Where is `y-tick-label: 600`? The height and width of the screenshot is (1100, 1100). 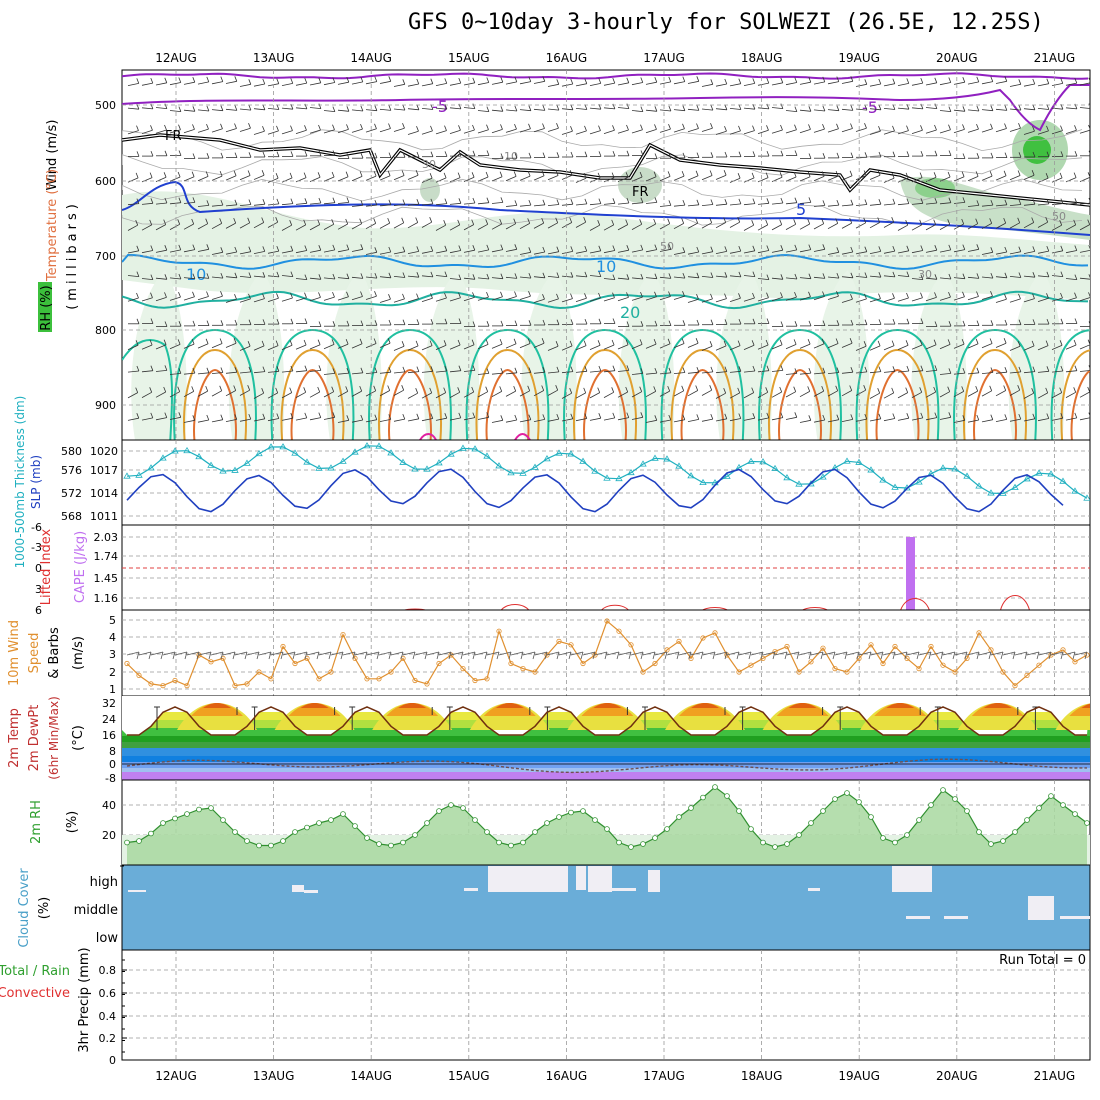
y-tick-label: 600 is located at coordinates (105, 181).